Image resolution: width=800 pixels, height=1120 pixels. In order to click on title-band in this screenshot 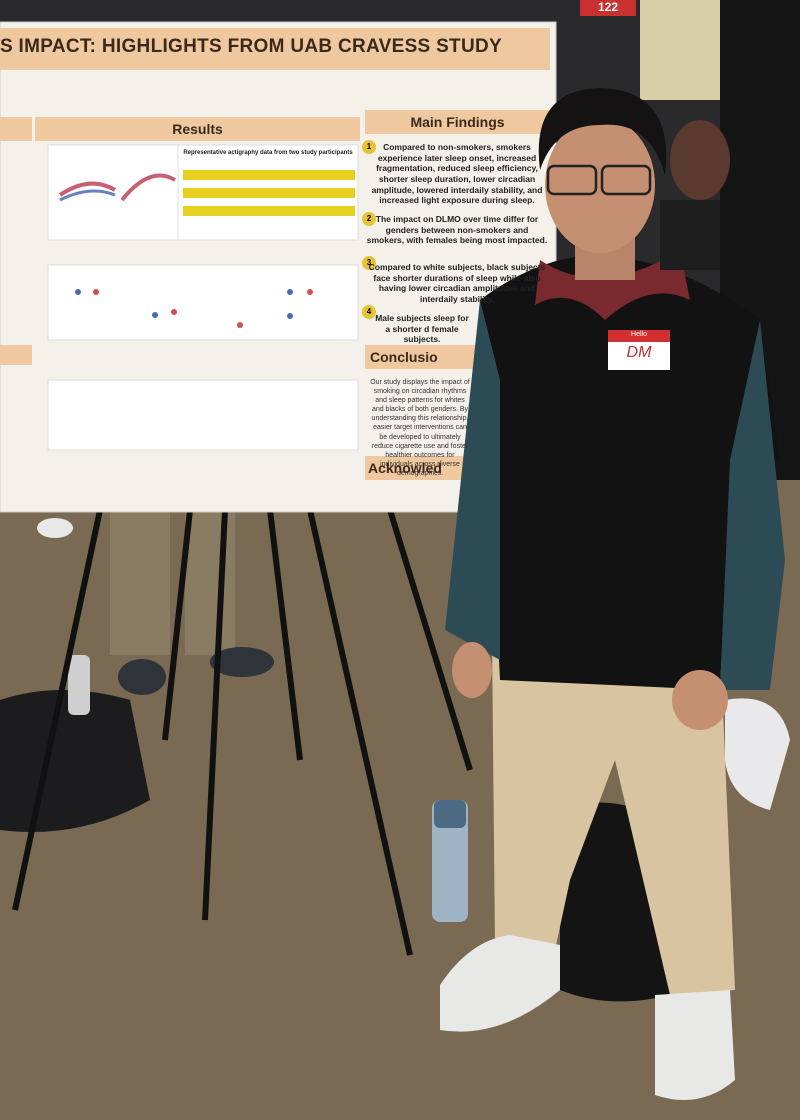, I will do `click(275, 49)`.